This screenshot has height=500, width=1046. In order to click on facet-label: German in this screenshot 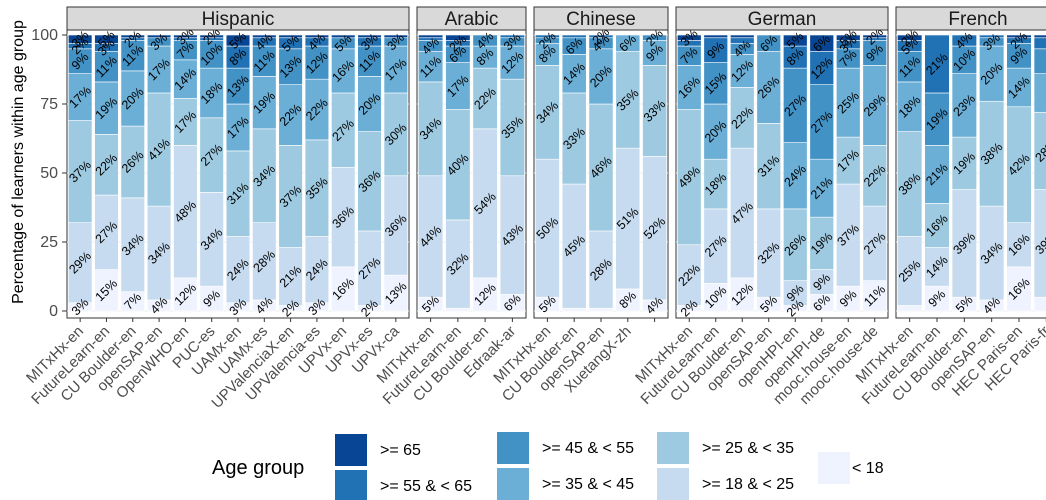, I will do `click(782, 19)`.